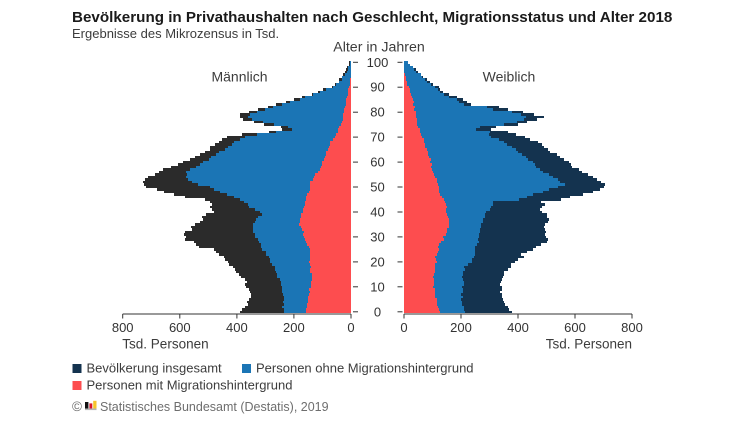 This screenshot has width=750, height=426. I want to click on svg-text: 50, so click(377, 187).